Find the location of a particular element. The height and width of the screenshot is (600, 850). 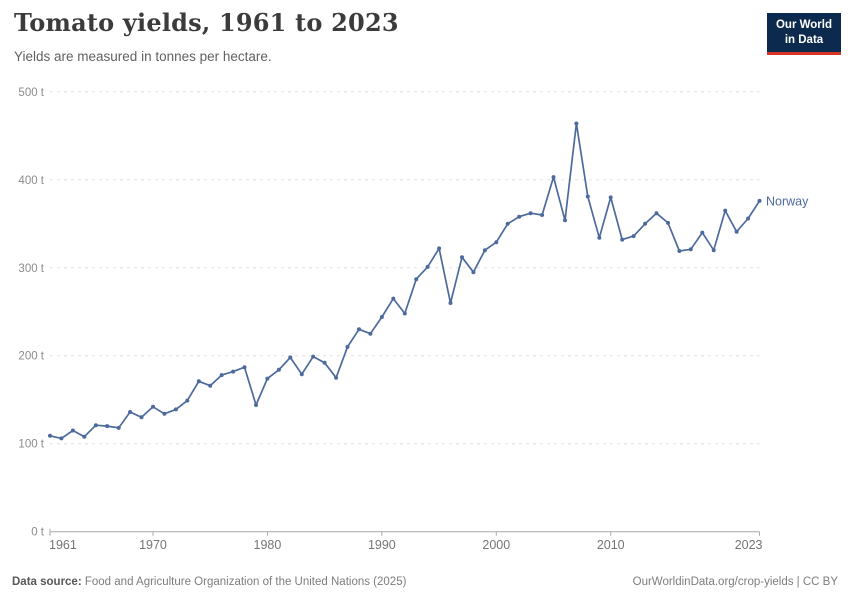

y-axis-label: 100 t is located at coordinates (31, 445).